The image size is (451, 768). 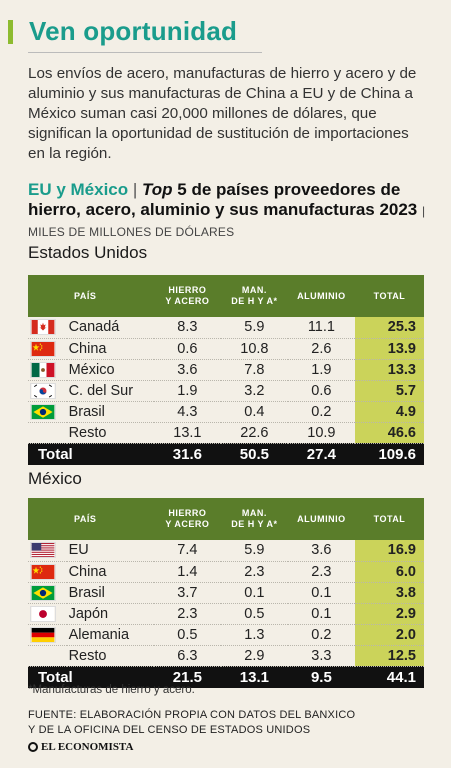 I want to click on aluminio-cell: 11.1, so click(x=321, y=327).